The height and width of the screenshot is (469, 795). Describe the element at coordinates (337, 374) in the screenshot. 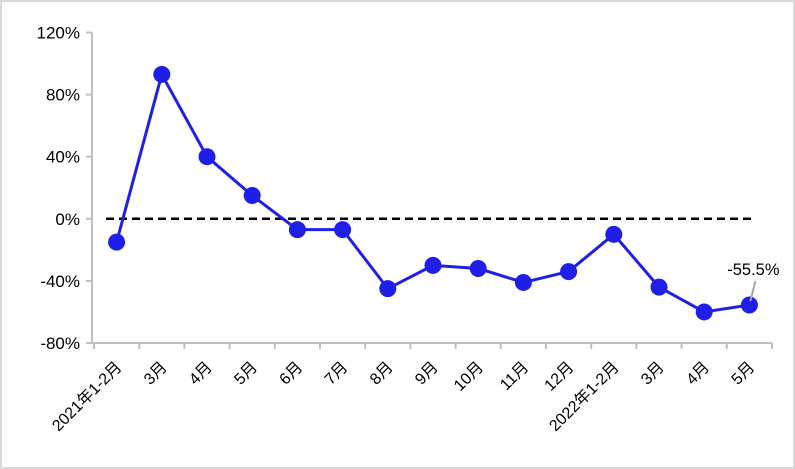

I see `x-axis-category-label: 7月` at that location.